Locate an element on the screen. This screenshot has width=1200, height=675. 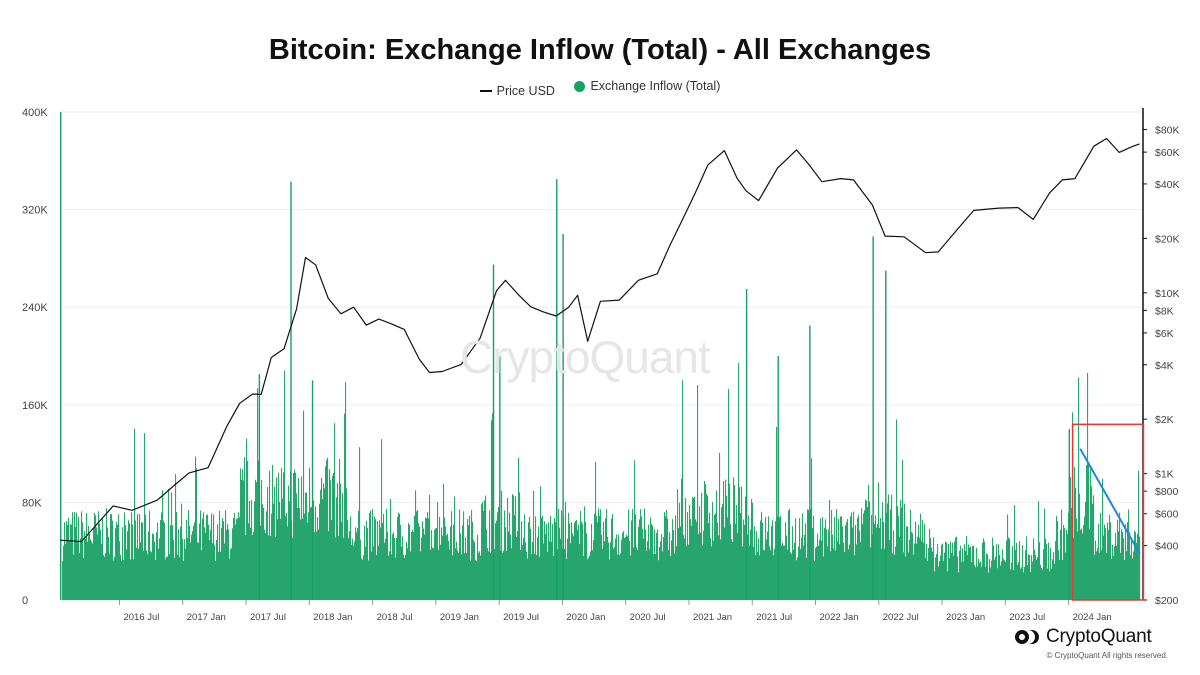
x-tick-label: 2018 Jul is located at coordinates (395, 617).